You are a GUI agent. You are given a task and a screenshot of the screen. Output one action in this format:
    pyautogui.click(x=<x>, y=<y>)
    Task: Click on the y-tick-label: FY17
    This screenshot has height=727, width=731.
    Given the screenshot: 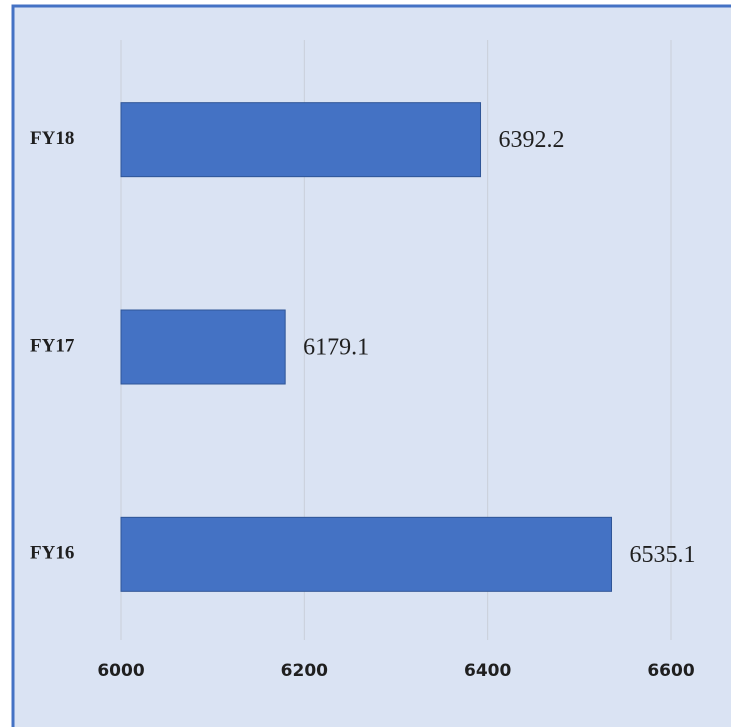 What is the action you would take?
    pyautogui.click(x=52, y=345)
    